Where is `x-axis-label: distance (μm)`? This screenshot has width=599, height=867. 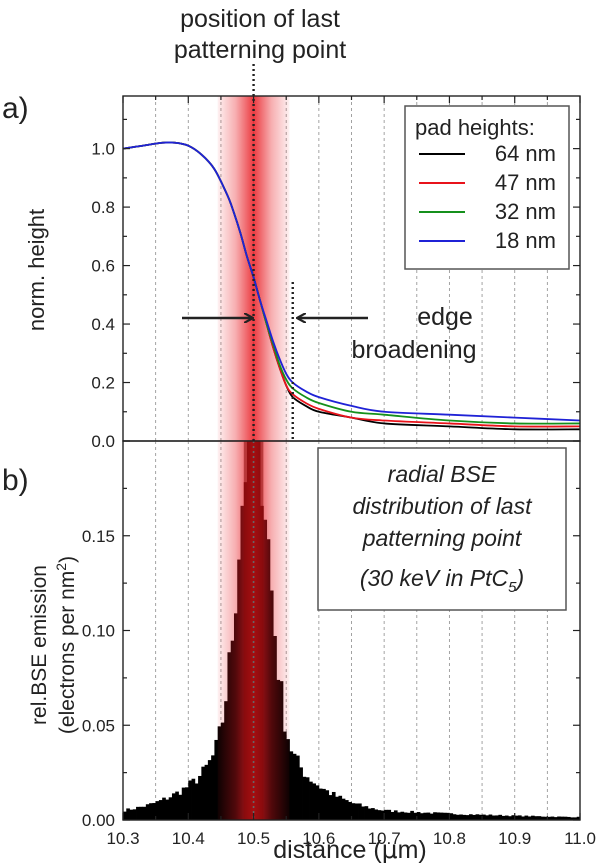
x-axis-label: distance (μm) is located at coordinates (349, 849).